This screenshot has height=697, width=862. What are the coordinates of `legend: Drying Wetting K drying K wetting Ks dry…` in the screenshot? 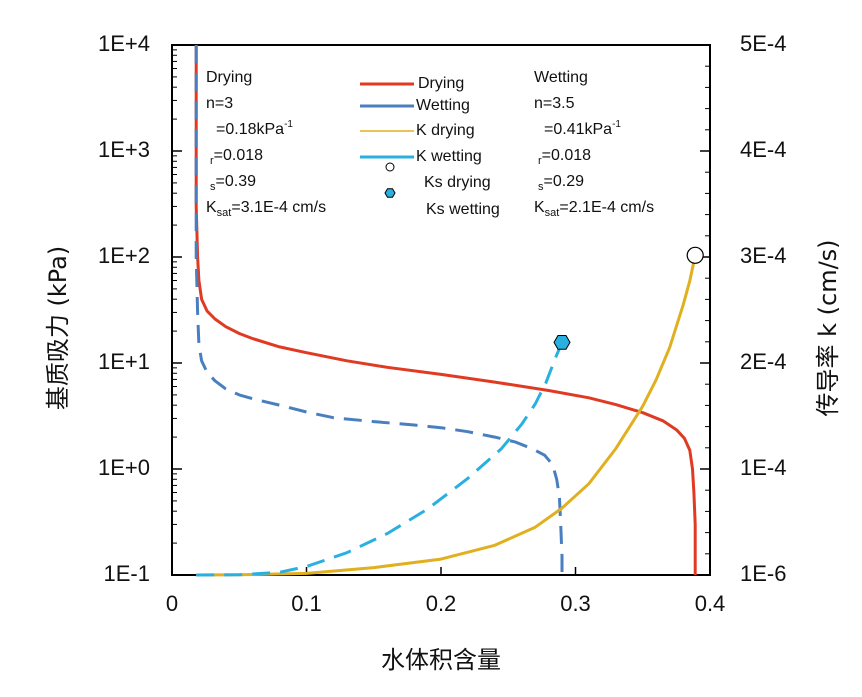 It's located at (430, 146).